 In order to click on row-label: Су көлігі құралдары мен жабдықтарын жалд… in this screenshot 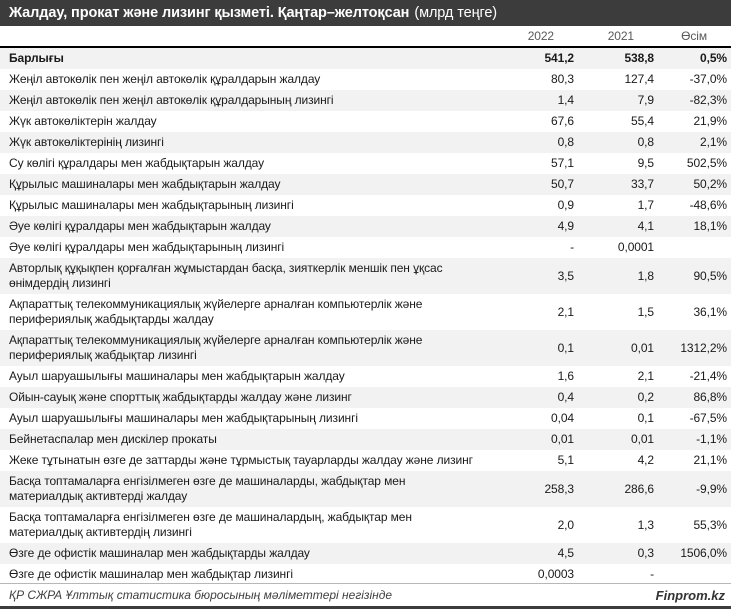, I will do `click(137, 163)`.